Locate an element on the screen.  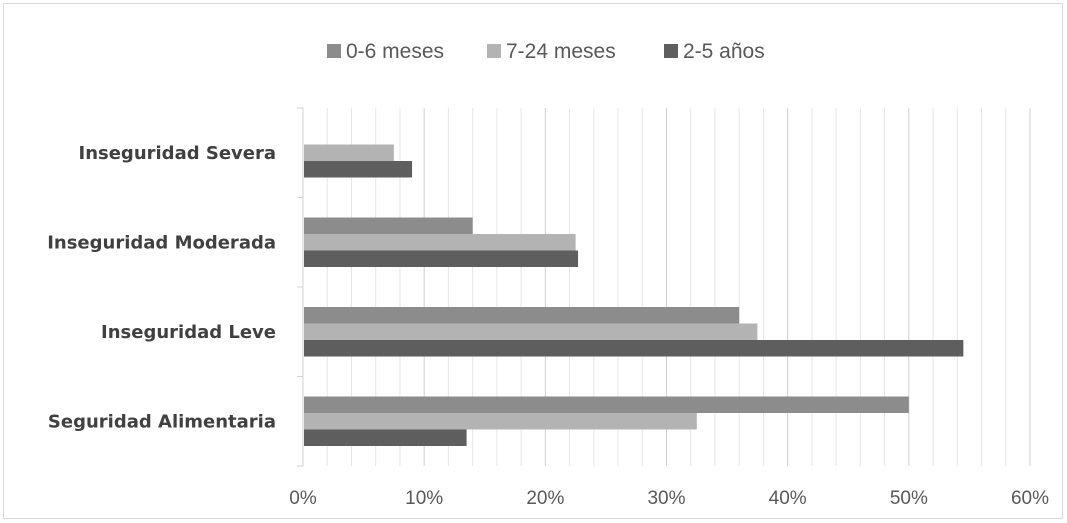
legend-label: 7-24 meses is located at coordinates (561, 51).